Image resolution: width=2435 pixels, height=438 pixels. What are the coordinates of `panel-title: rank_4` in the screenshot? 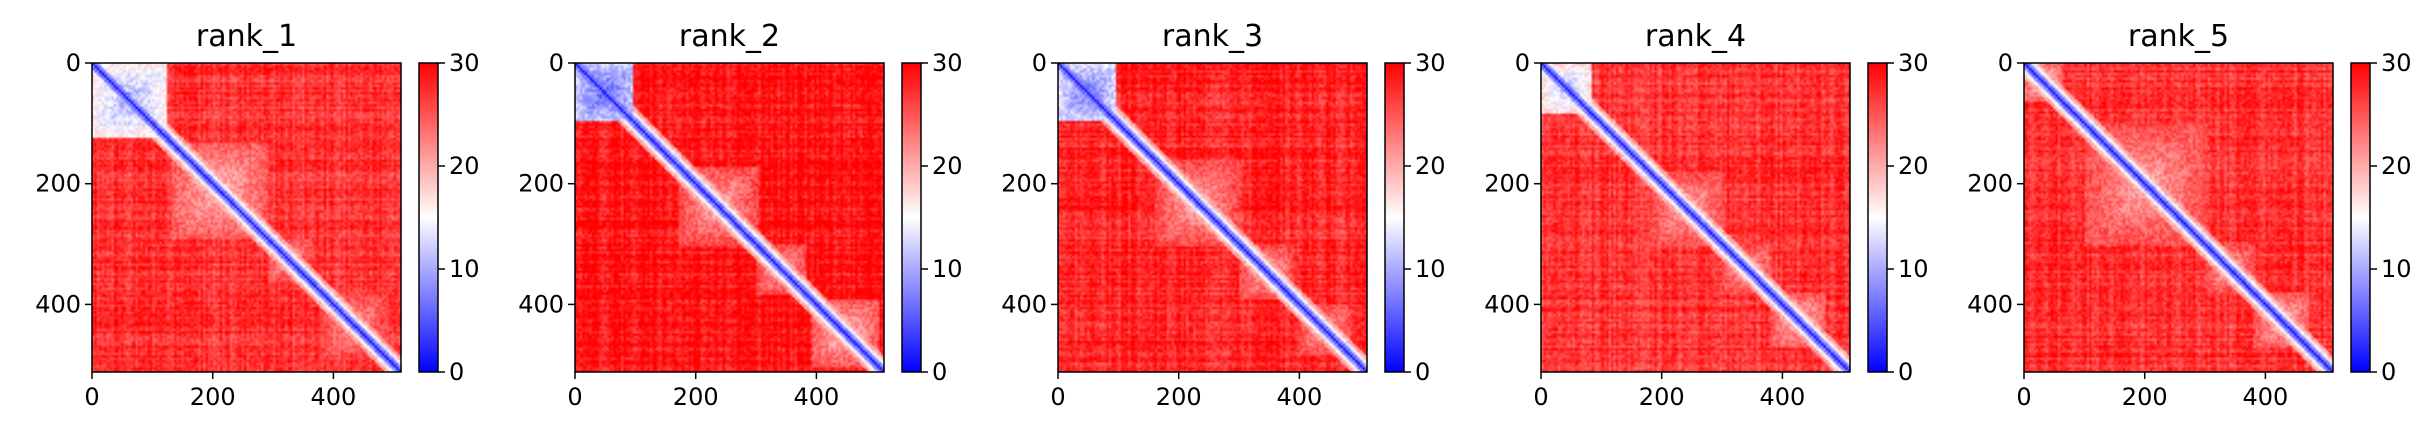 It's located at (1695, 36).